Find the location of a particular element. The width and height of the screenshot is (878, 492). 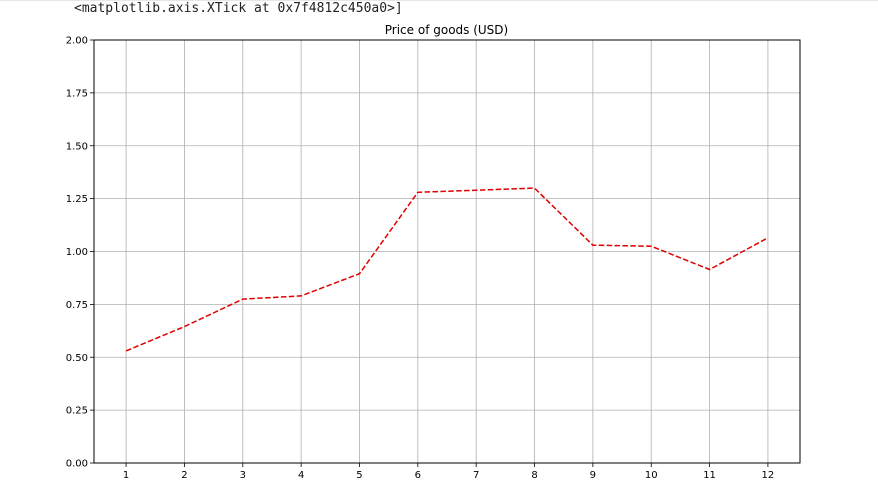

y-tick: 2.00 is located at coordinates (80, 41).